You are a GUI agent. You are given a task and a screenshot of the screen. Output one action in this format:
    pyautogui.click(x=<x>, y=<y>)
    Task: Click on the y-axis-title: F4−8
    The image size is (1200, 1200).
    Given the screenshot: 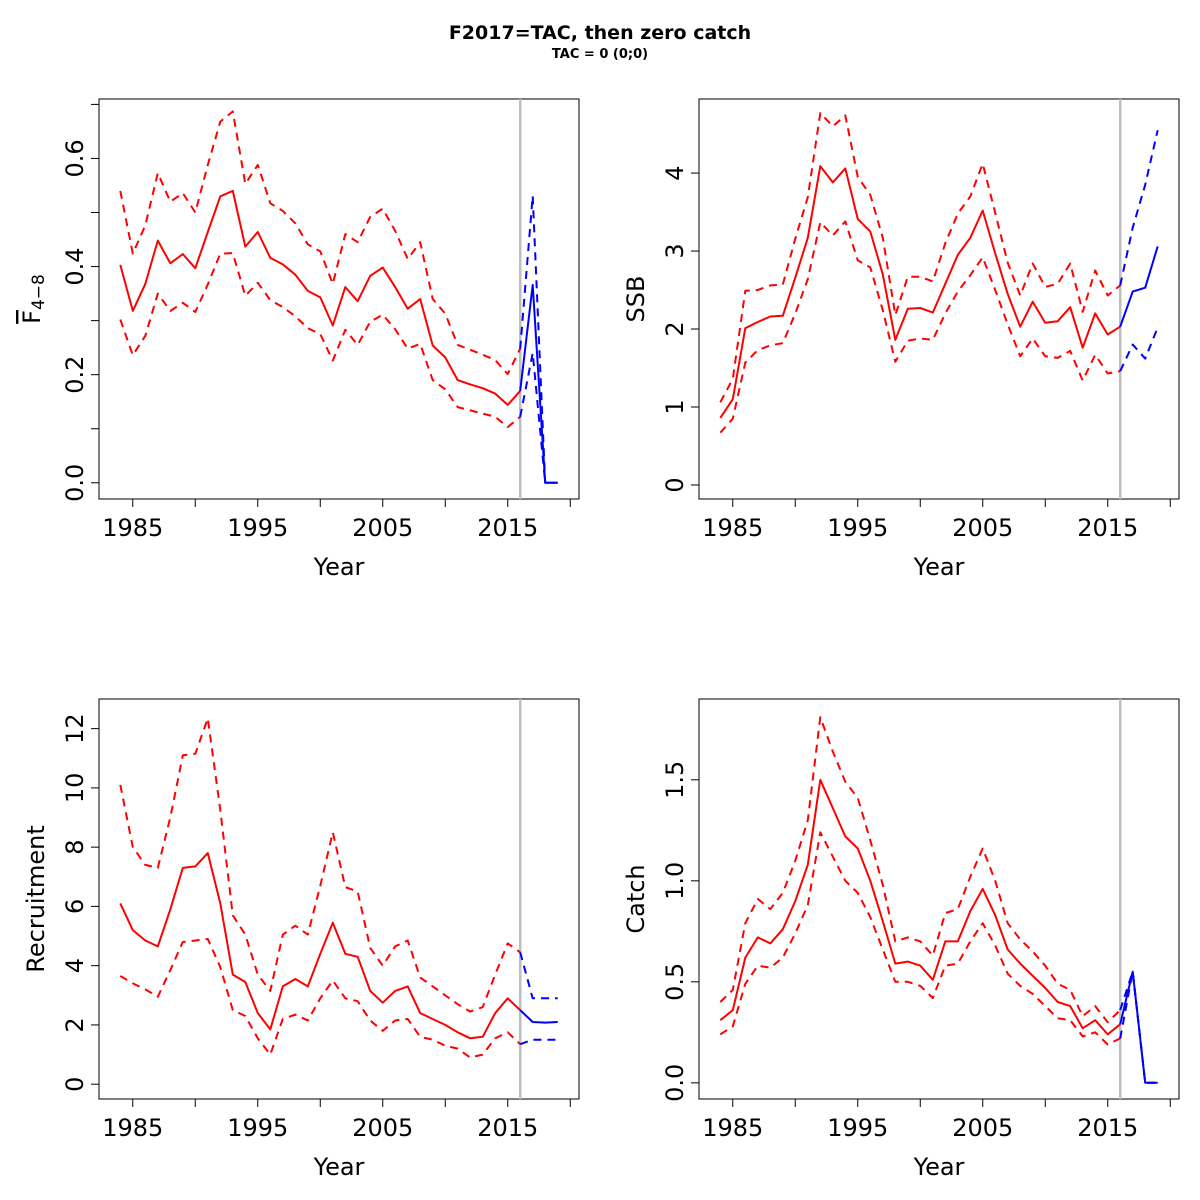 What is the action you would take?
    pyautogui.click(x=33, y=299)
    